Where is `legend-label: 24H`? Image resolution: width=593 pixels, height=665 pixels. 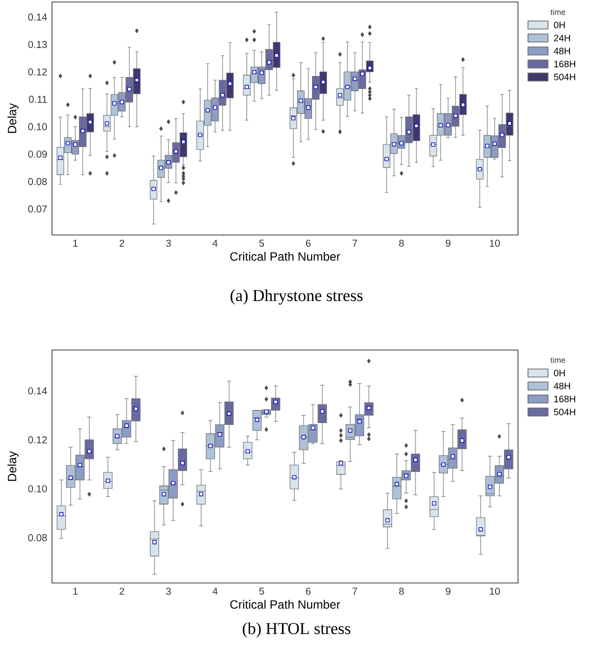 legend-label: 24H is located at coordinates (562, 38).